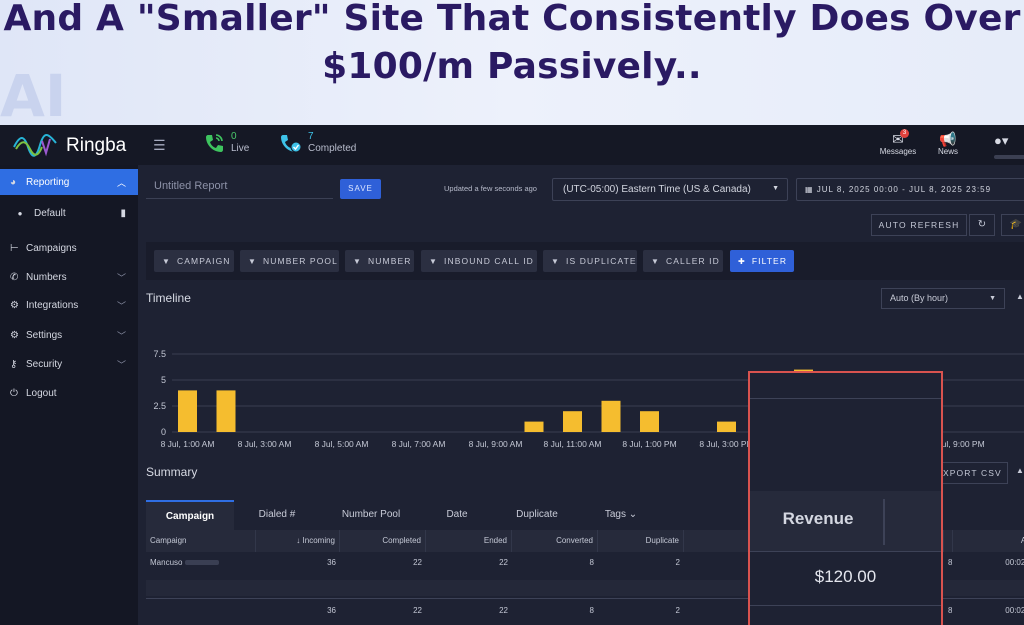  I want to click on tab-duplicate: Duplicate, so click(537, 514).